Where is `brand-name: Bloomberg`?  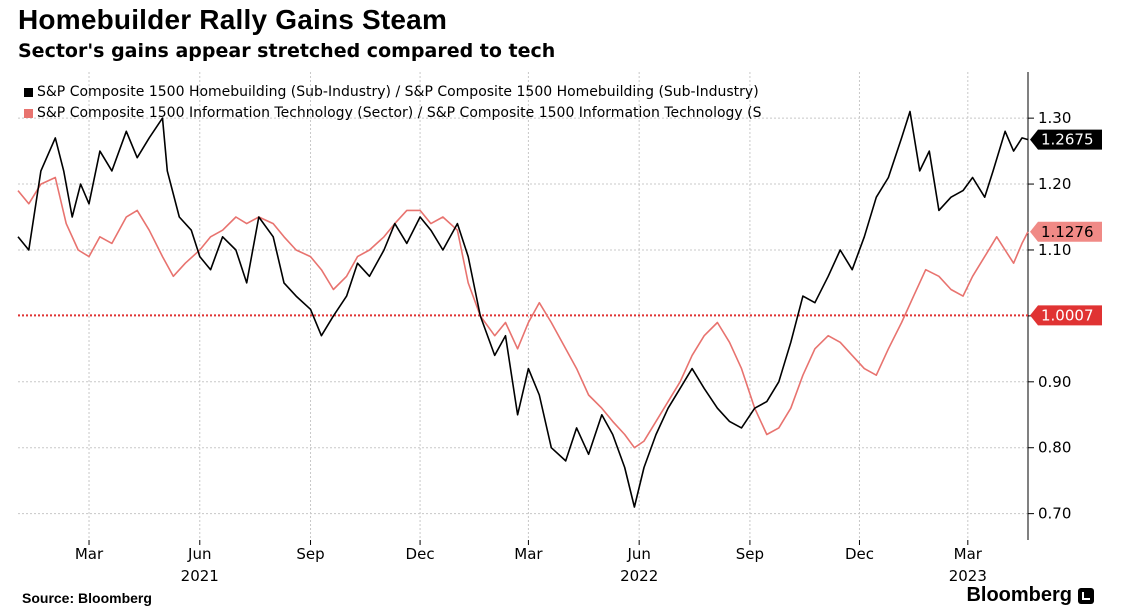
brand-name: Bloomberg is located at coordinates (1019, 595).